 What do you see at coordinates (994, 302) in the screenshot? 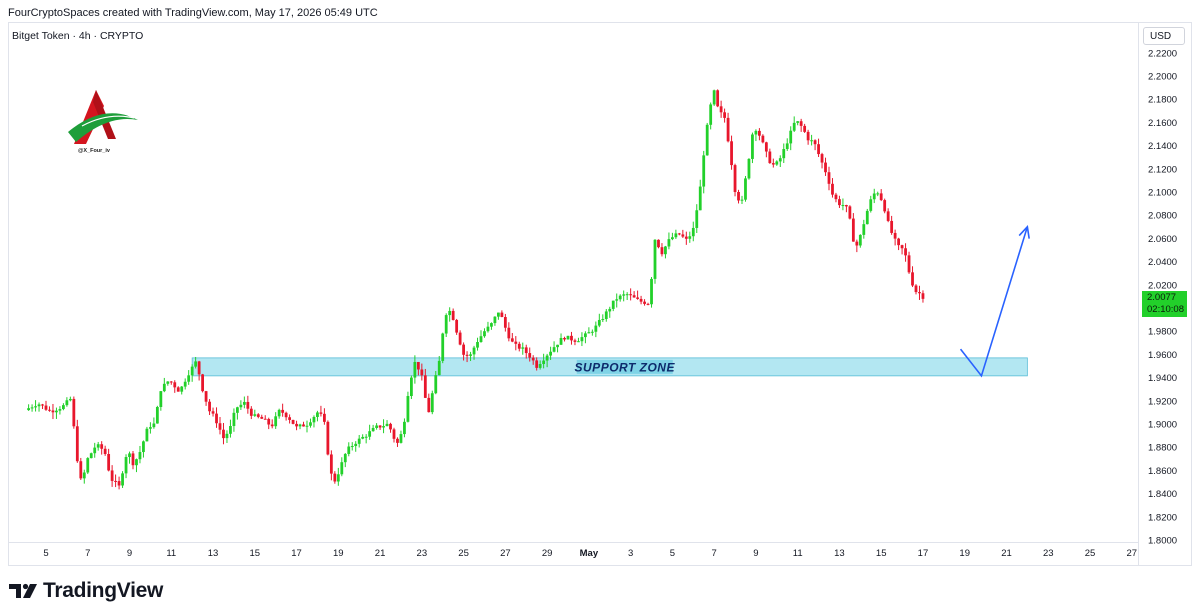
I see `projection-line` at bounding box center [994, 302].